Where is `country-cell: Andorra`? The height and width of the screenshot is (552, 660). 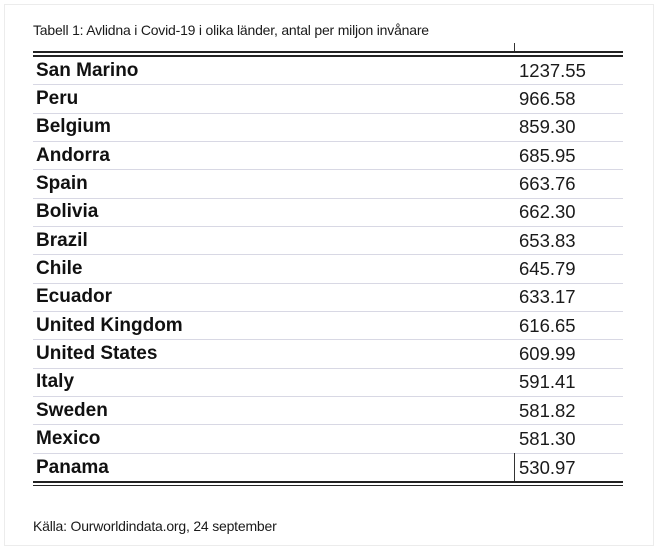
country-cell: Andorra is located at coordinates (73, 155).